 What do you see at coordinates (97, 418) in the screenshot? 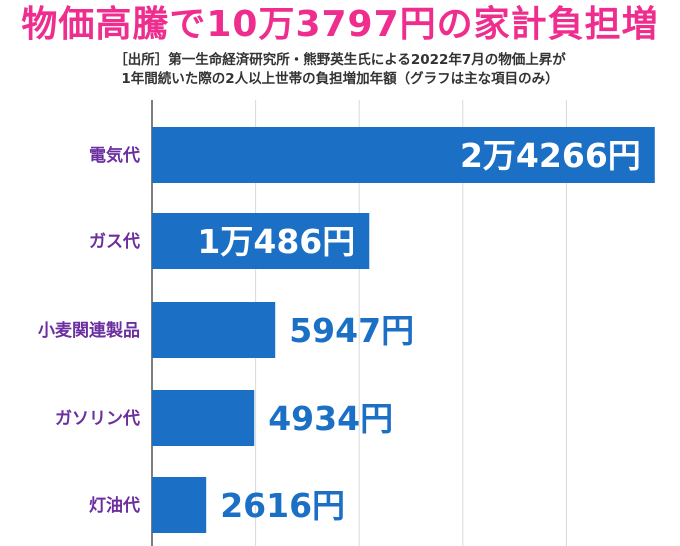
I see `category-label: ガソリン代` at bounding box center [97, 418].